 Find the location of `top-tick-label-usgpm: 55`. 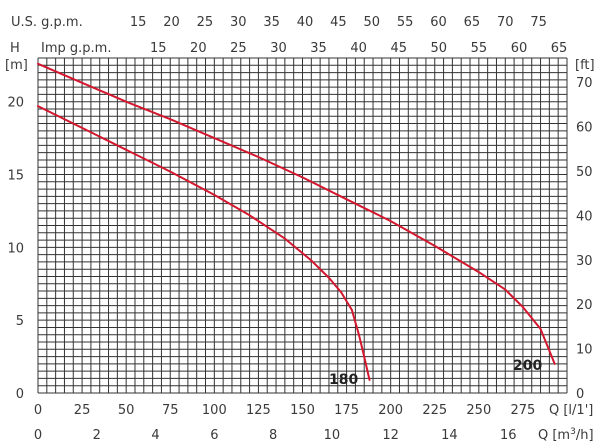

top-tick-label-usgpm: 55 is located at coordinates (405, 22).